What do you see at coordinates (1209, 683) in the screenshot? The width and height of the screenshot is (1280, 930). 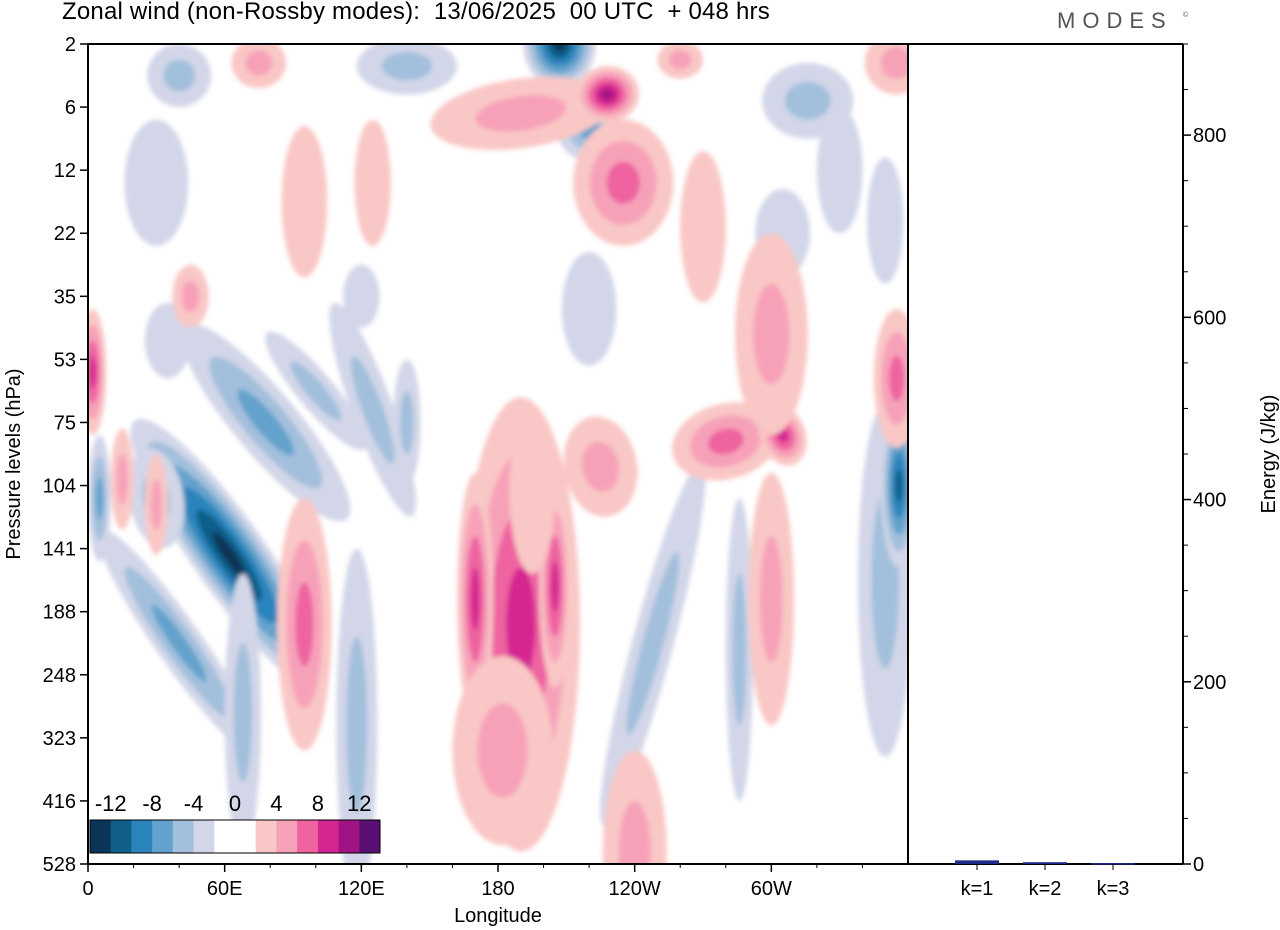 I see `energy-tick-label: 200` at bounding box center [1209, 683].